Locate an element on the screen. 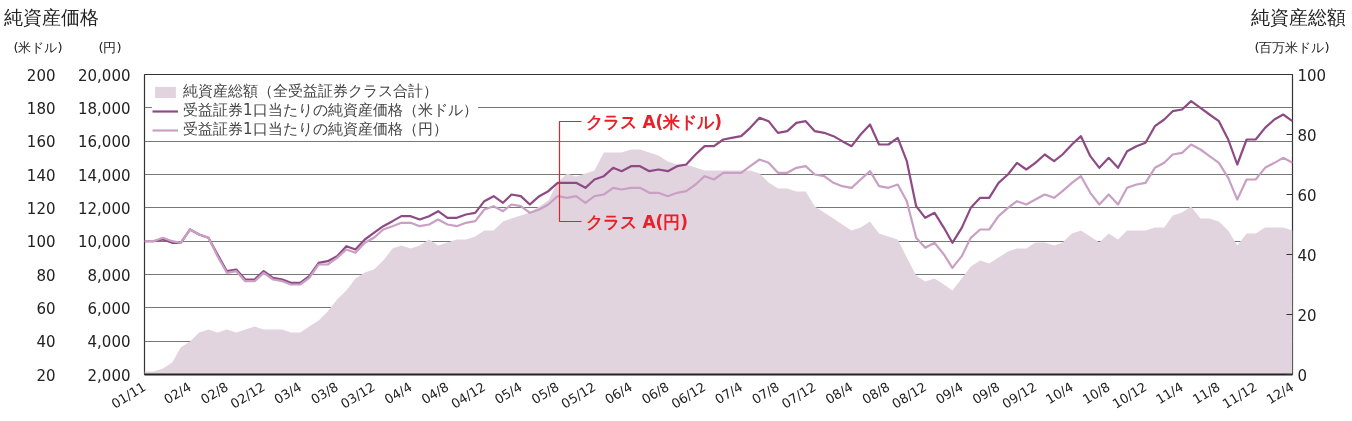  y2-tick-label: 18,000 is located at coordinates (104, 108).